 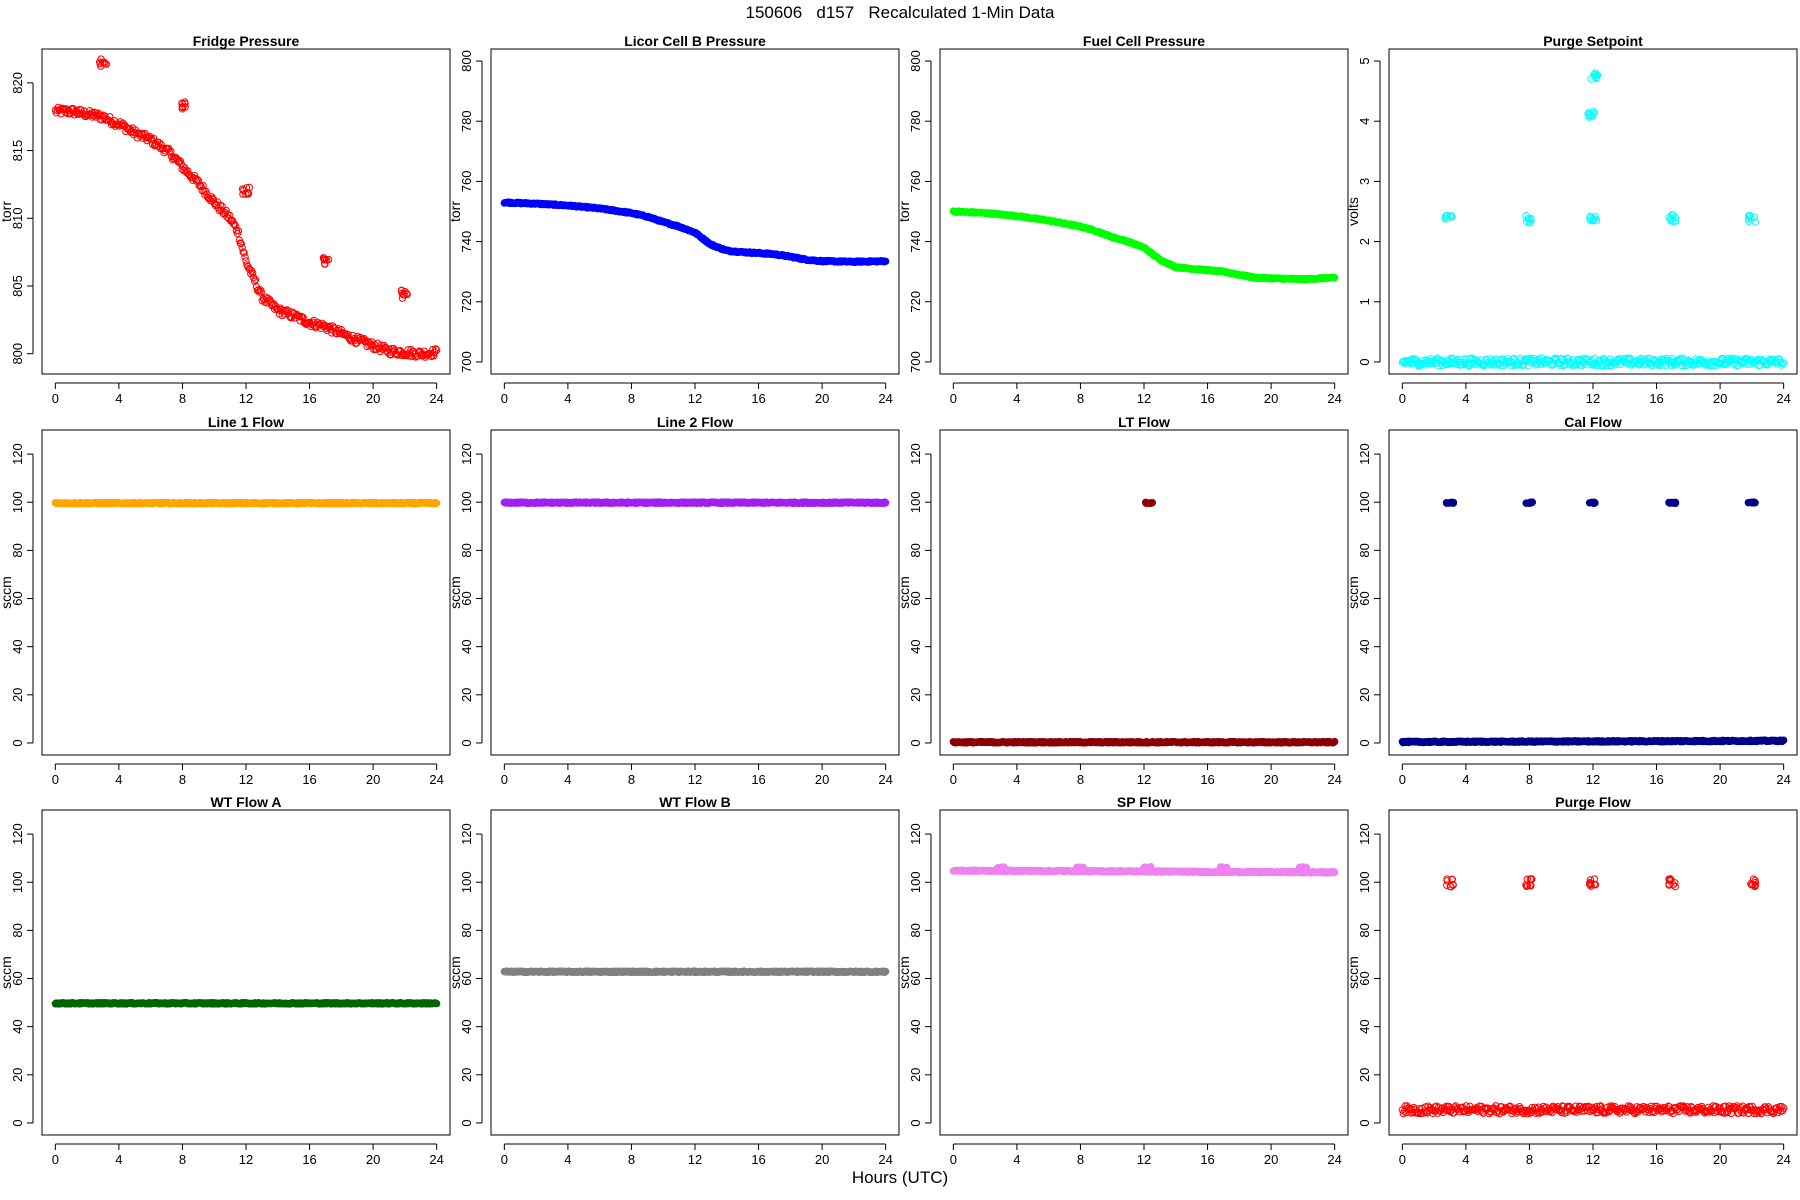 What do you see at coordinates (915, 362) in the screenshot?
I see `y-tick-label: 700` at bounding box center [915, 362].